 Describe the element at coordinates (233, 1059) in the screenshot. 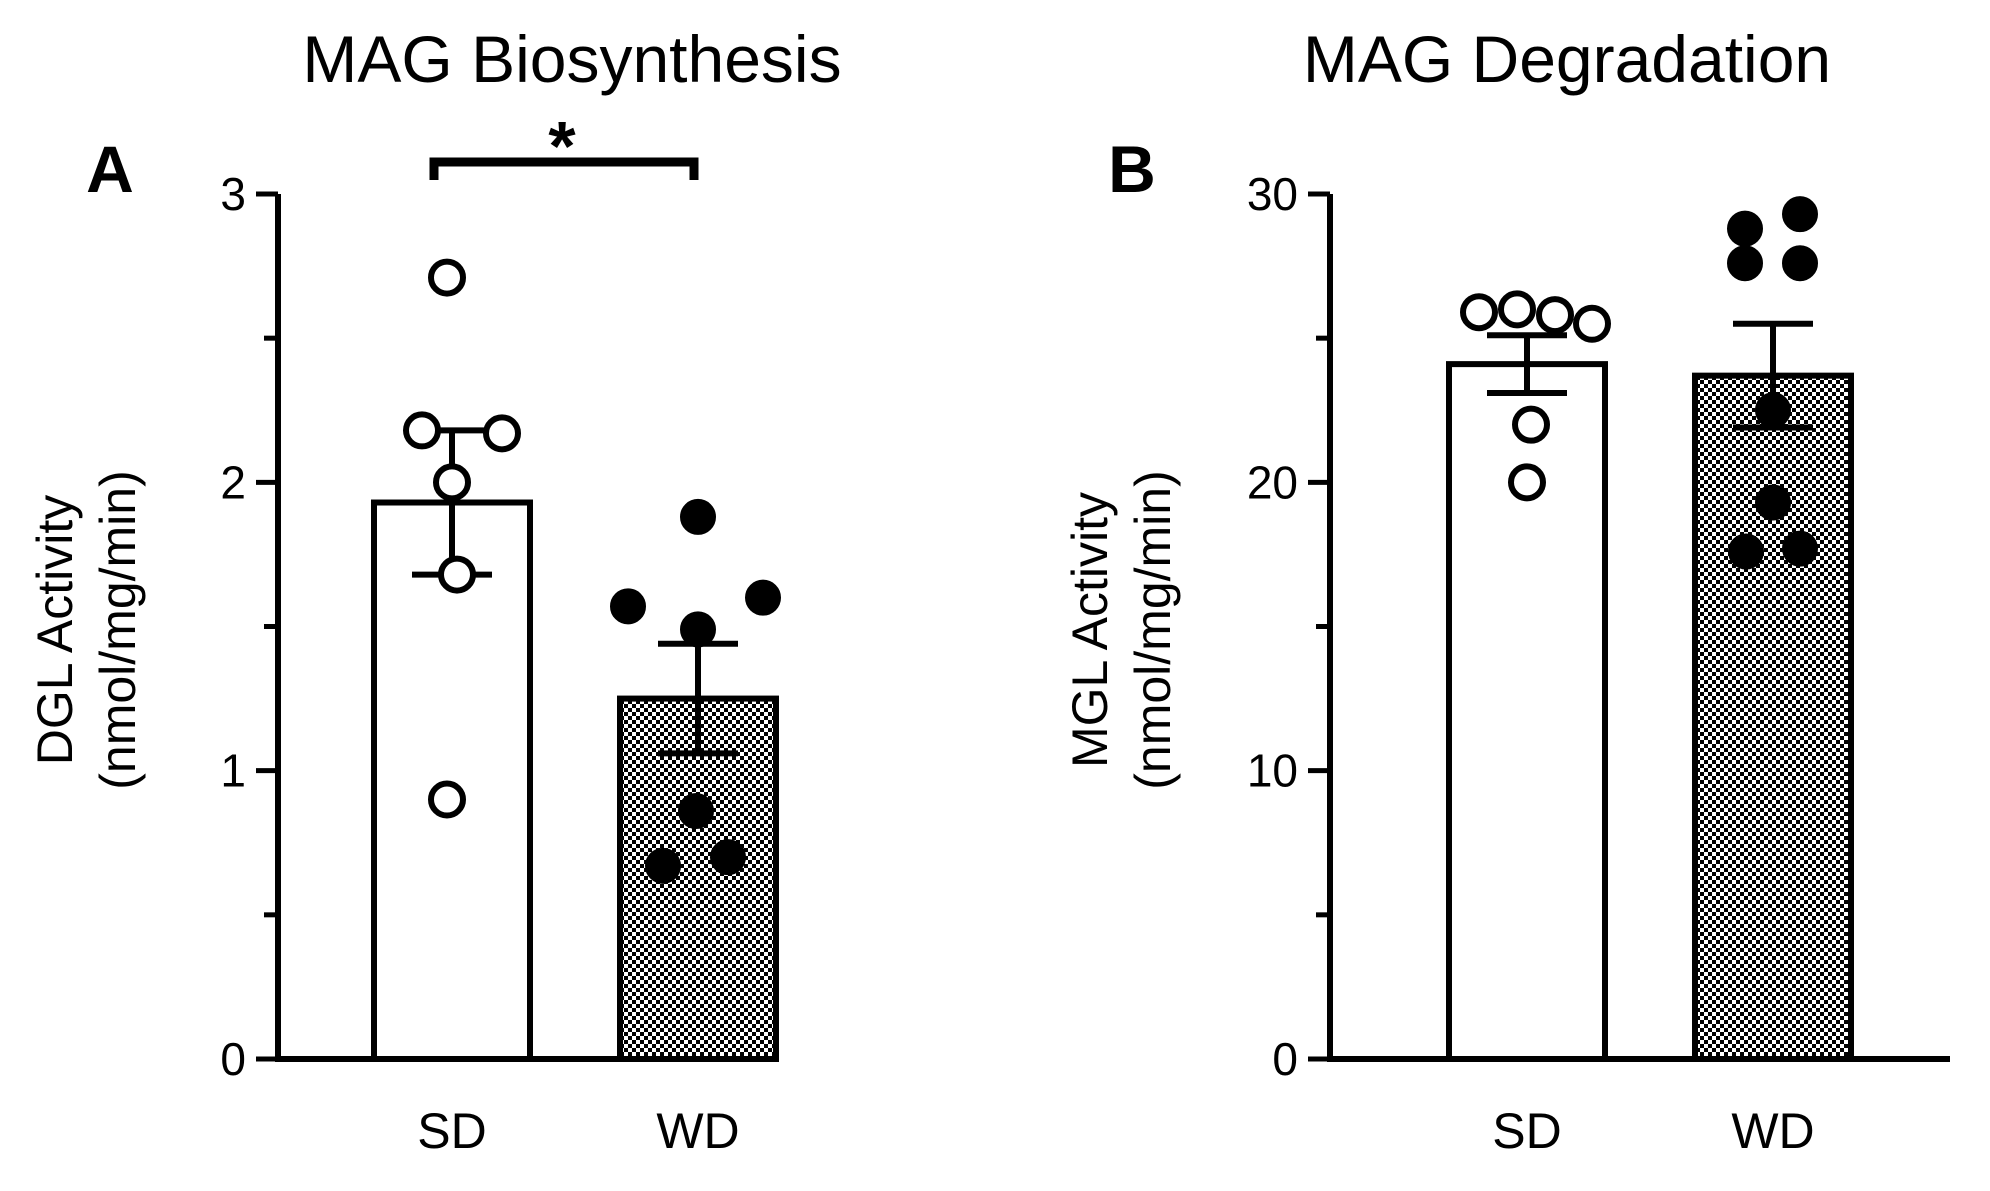

I see `panel-a-ytick-label: 0` at that location.